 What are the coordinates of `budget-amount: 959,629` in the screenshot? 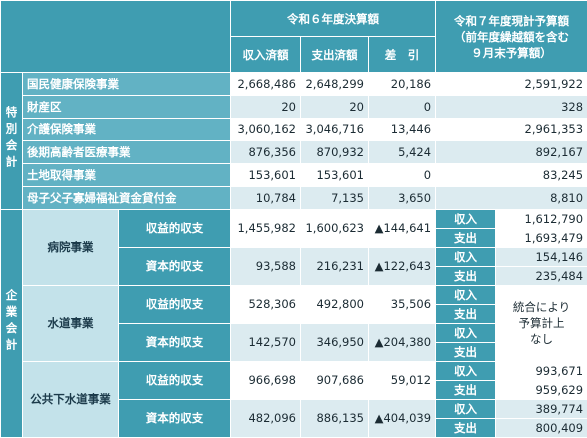 It's located at (541, 389).